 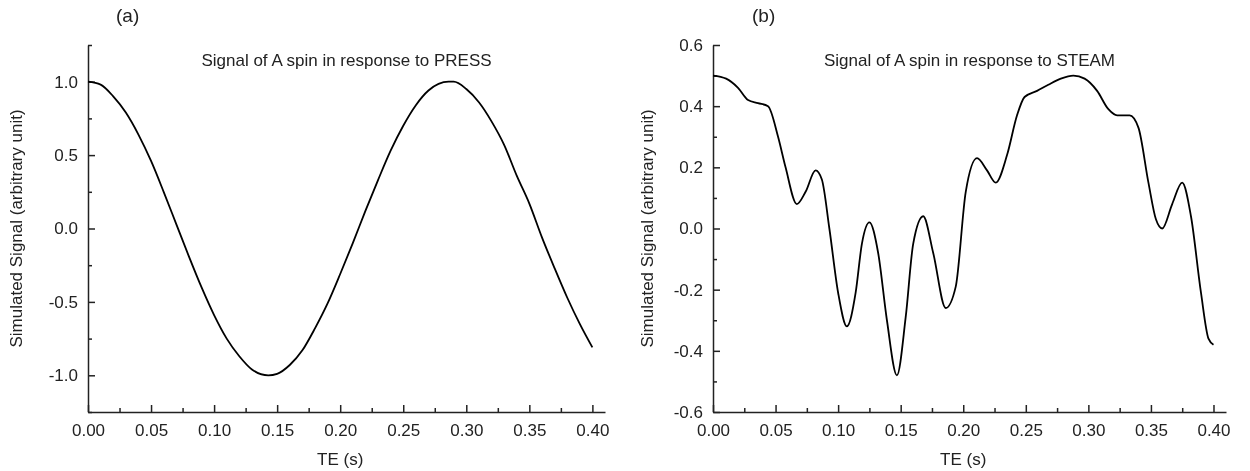 What do you see at coordinates (63, 376) in the screenshot?
I see `y-tick-label: -1.0` at bounding box center [63, 376].